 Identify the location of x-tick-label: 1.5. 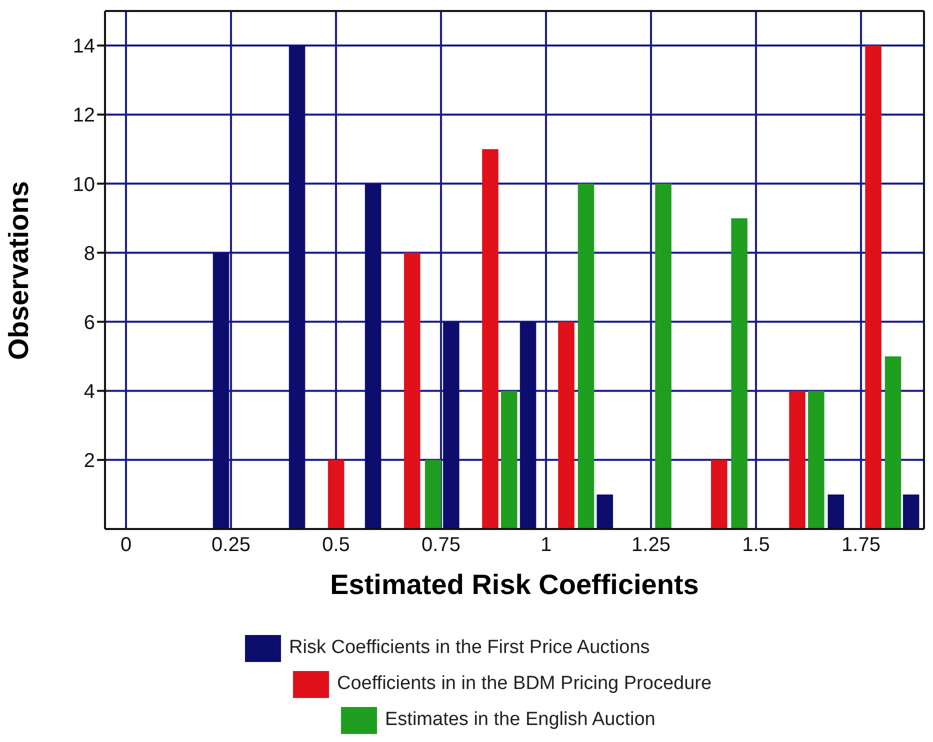
(756, 545).